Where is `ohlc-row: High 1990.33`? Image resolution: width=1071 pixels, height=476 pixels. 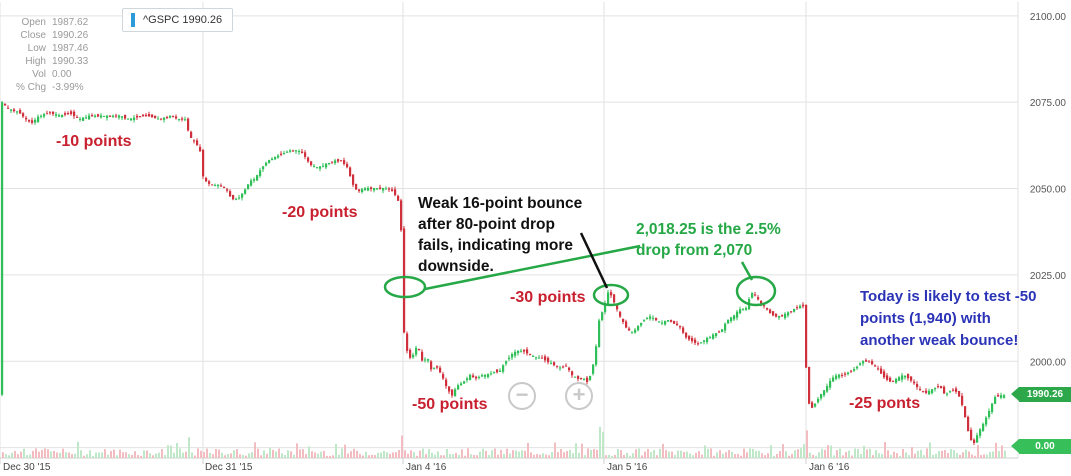
ohlc-row: High 1990.33 is located at coordinates (47, 61).